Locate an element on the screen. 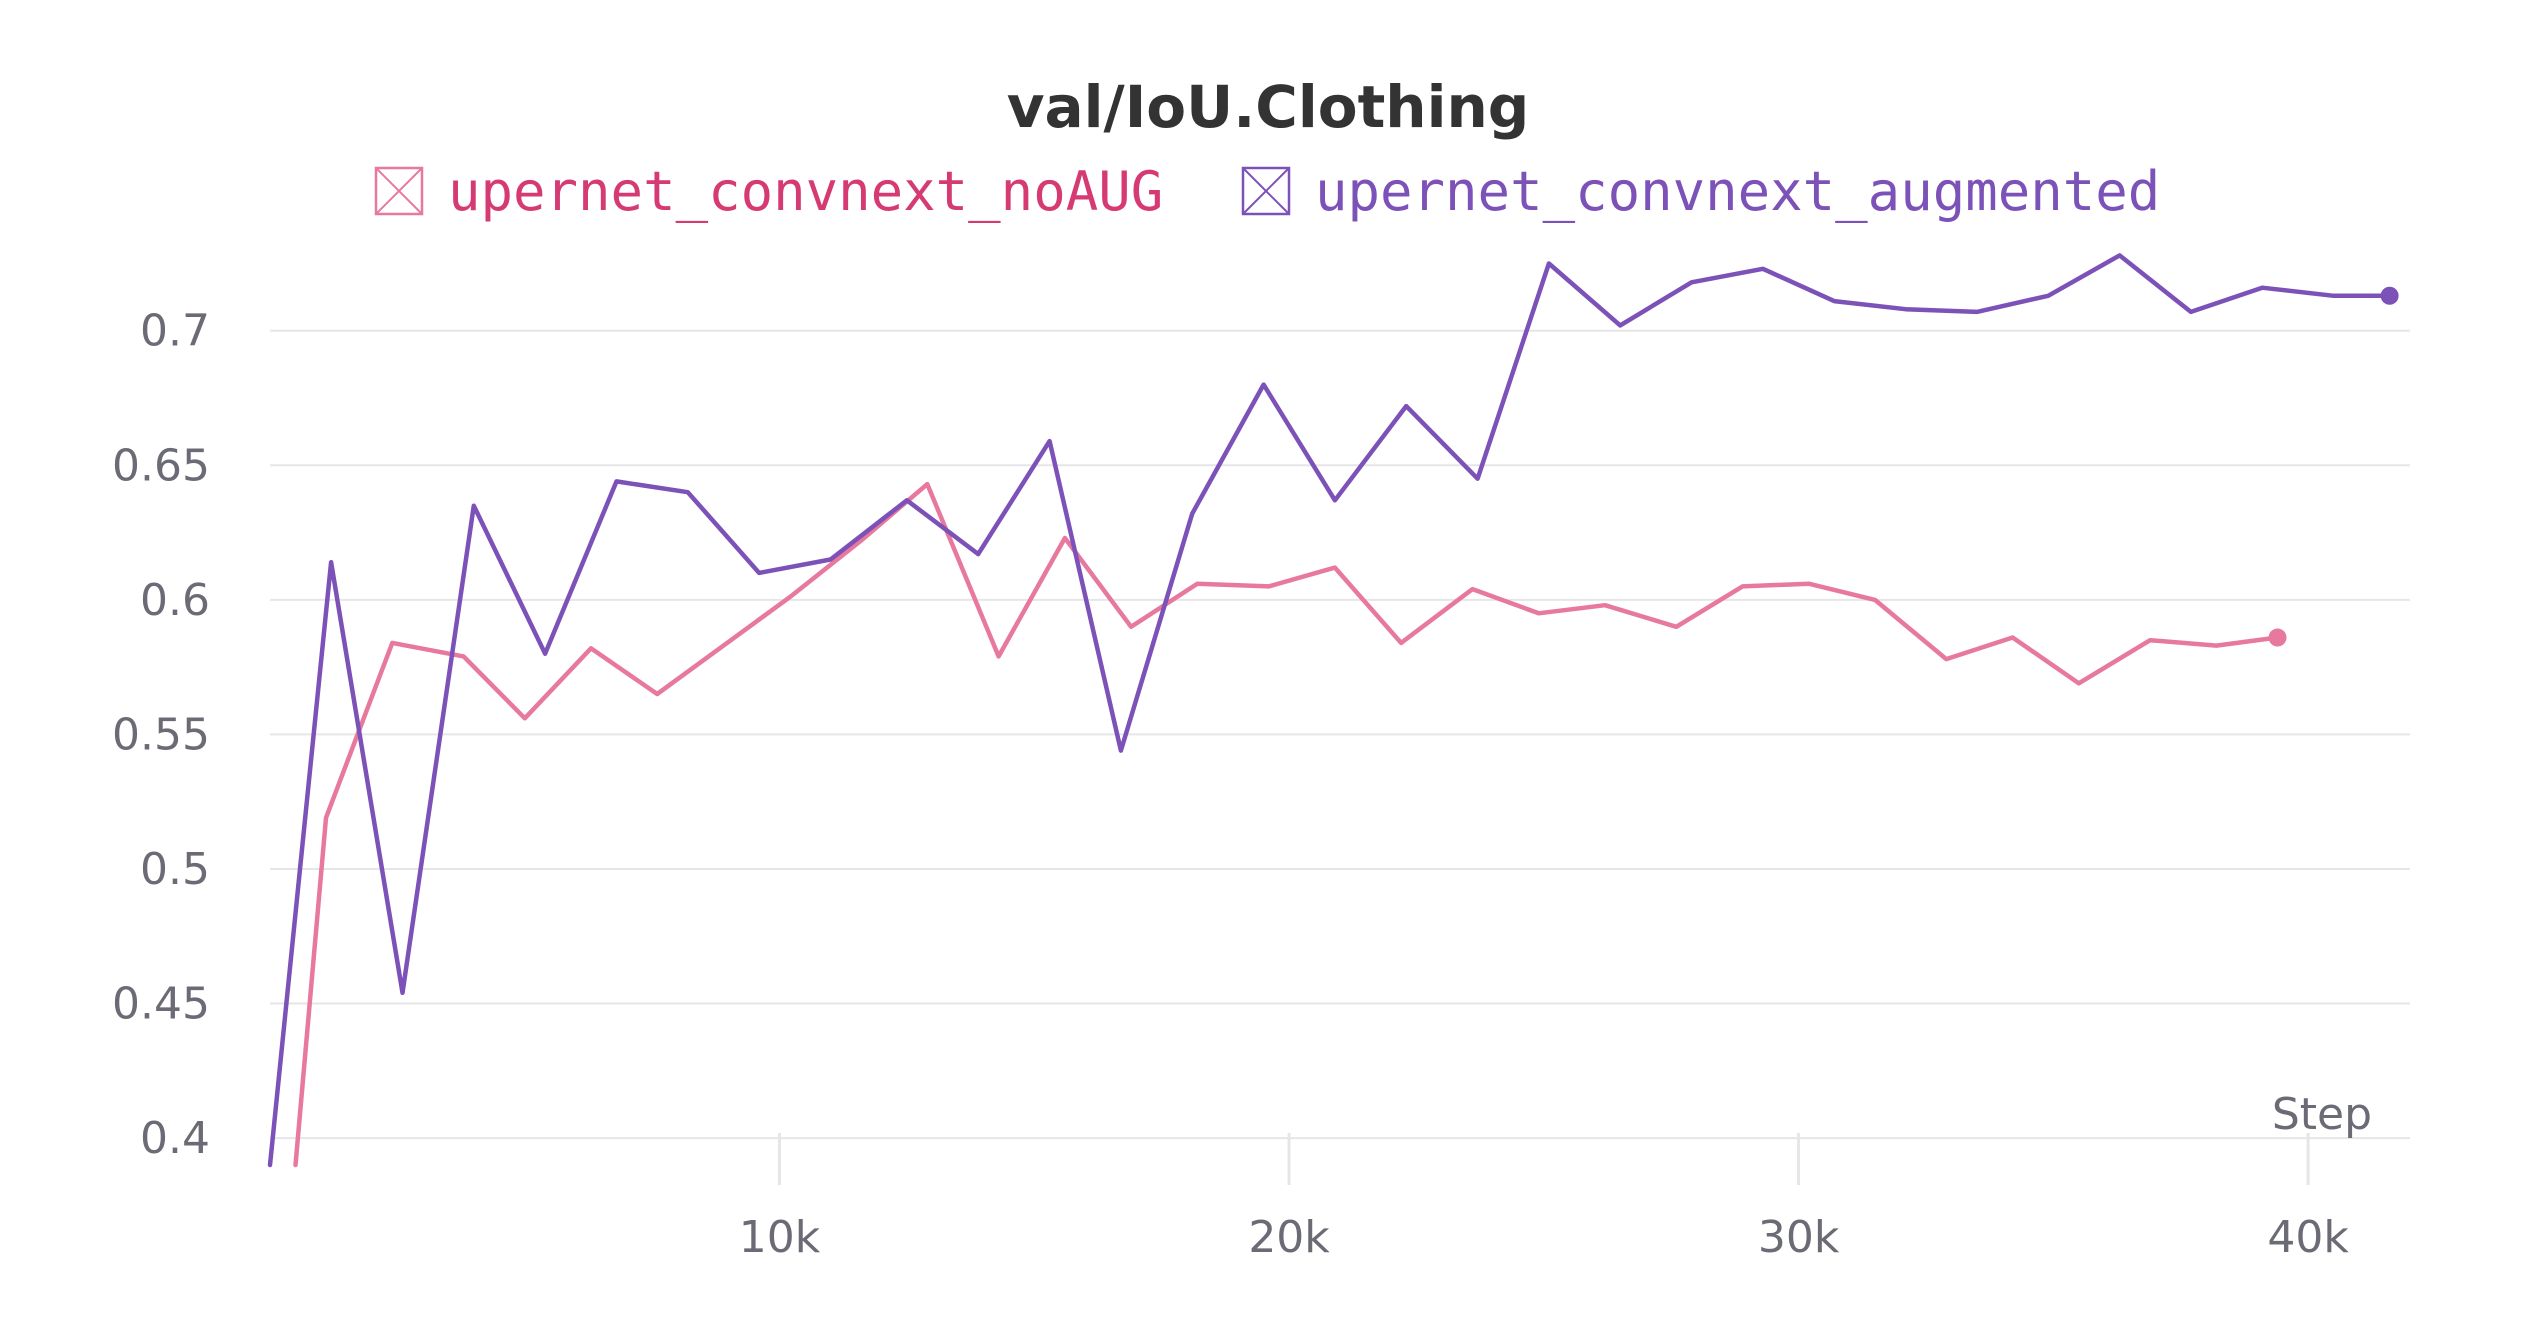 This screenshot has width=2528, height=1328. y-tick-label: 0.6 is located at coordinates (175, 600).